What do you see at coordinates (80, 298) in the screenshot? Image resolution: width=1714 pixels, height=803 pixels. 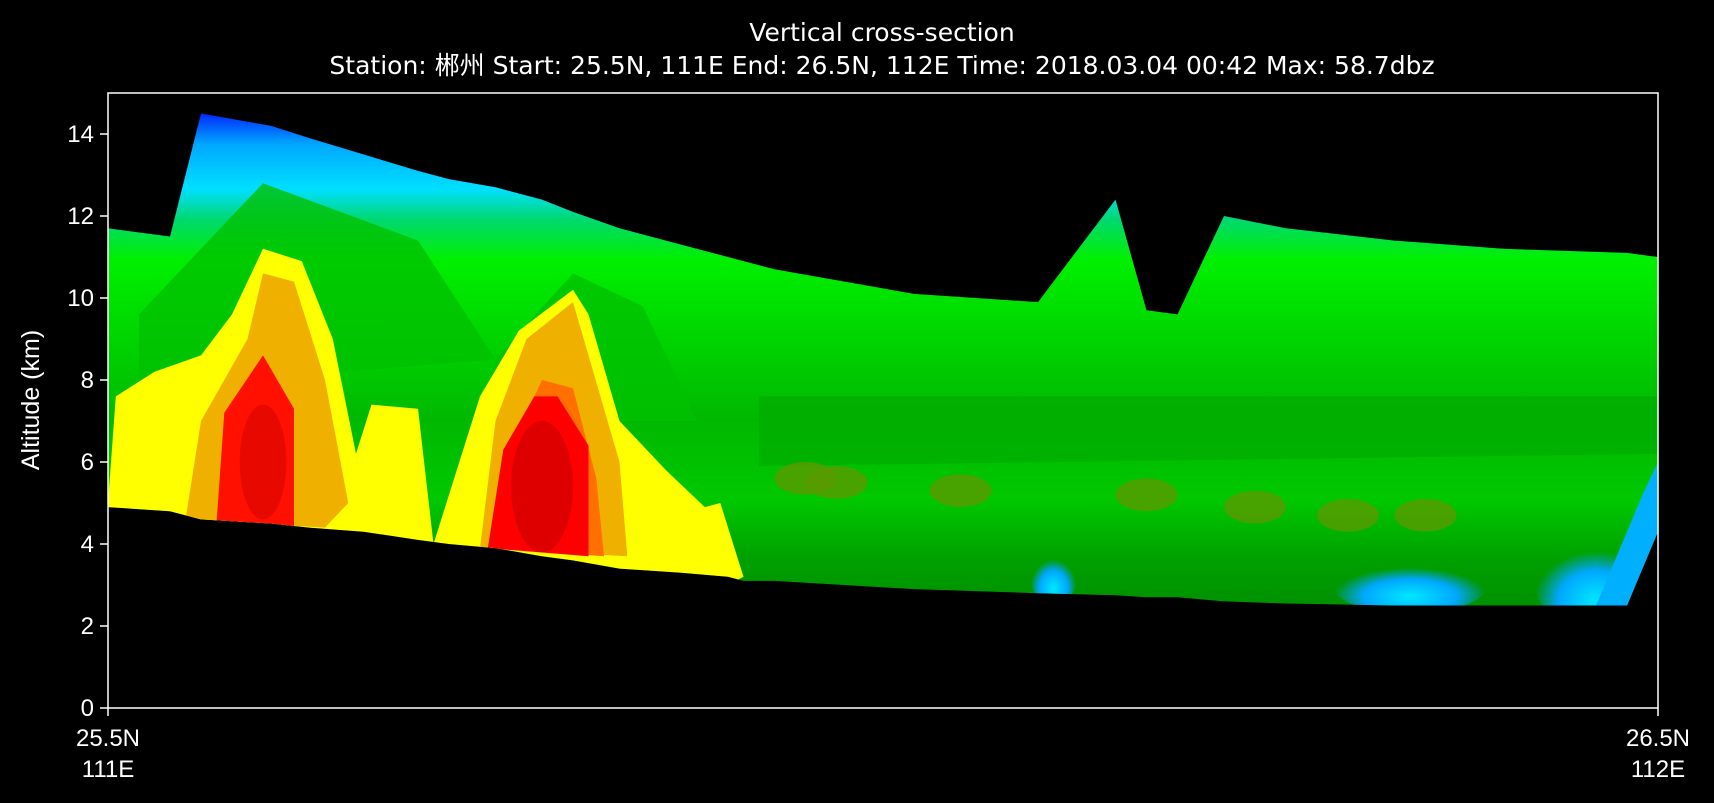 I see `y-tick-label: 10` at bounding box center [80, 298].